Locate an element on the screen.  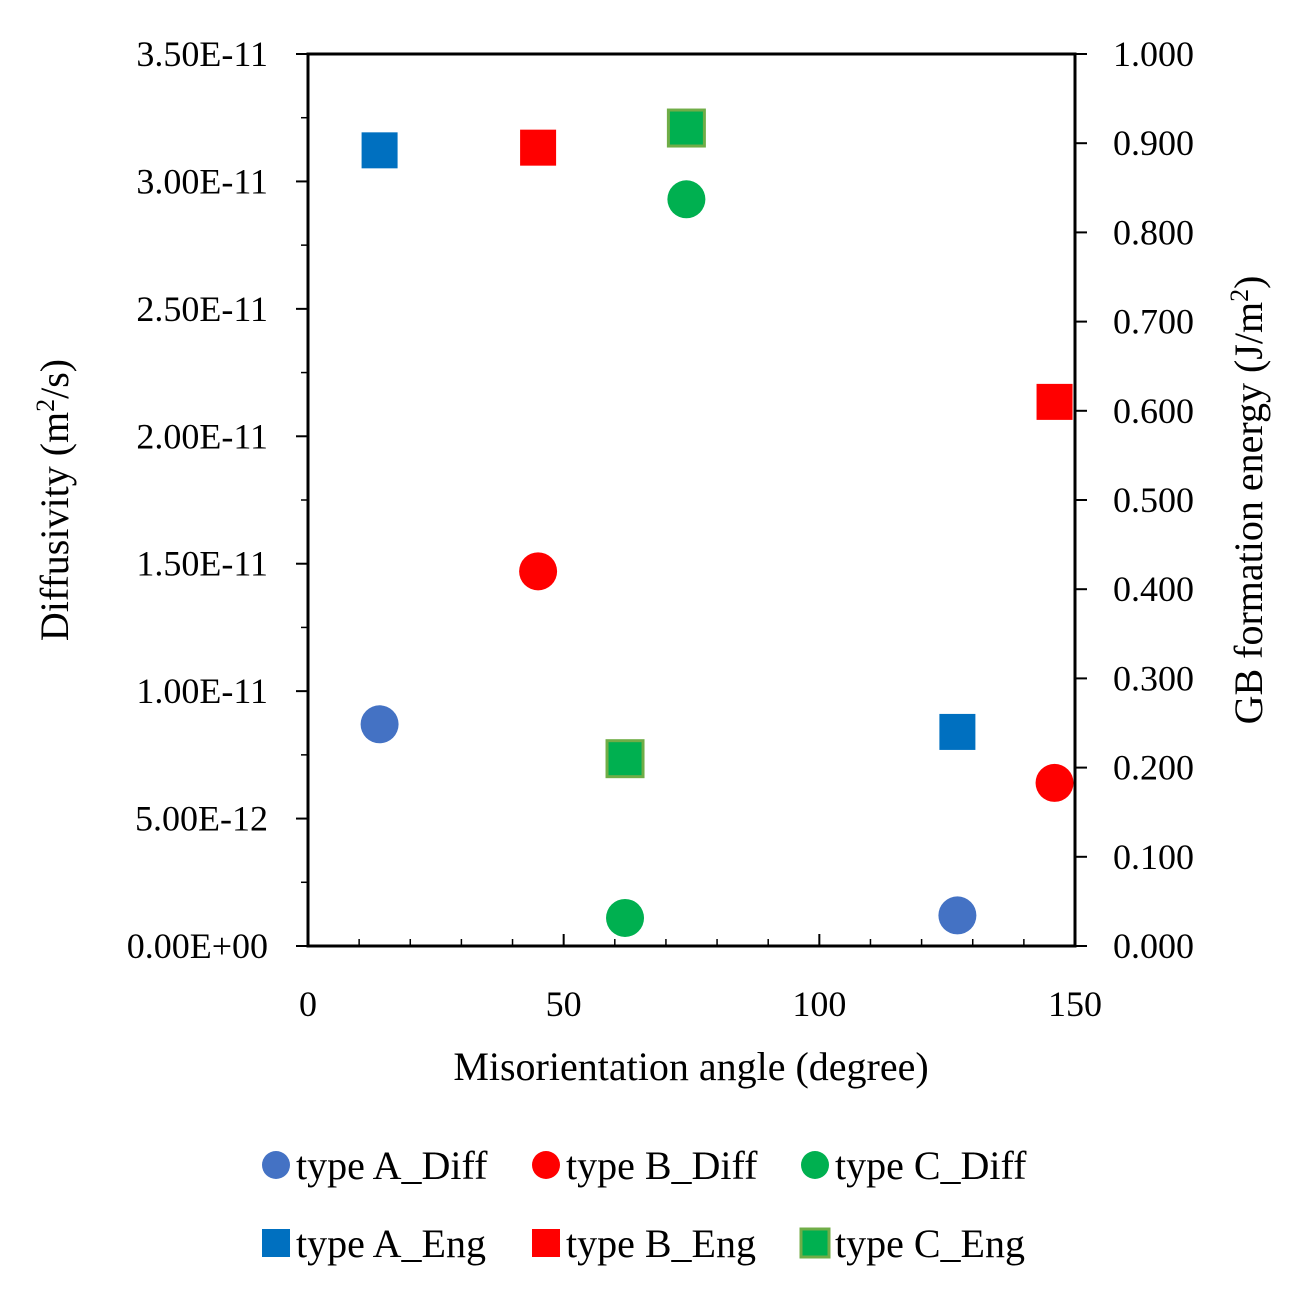
y-tick-label: 5.00E-12 is located at coordinates (201, 819).